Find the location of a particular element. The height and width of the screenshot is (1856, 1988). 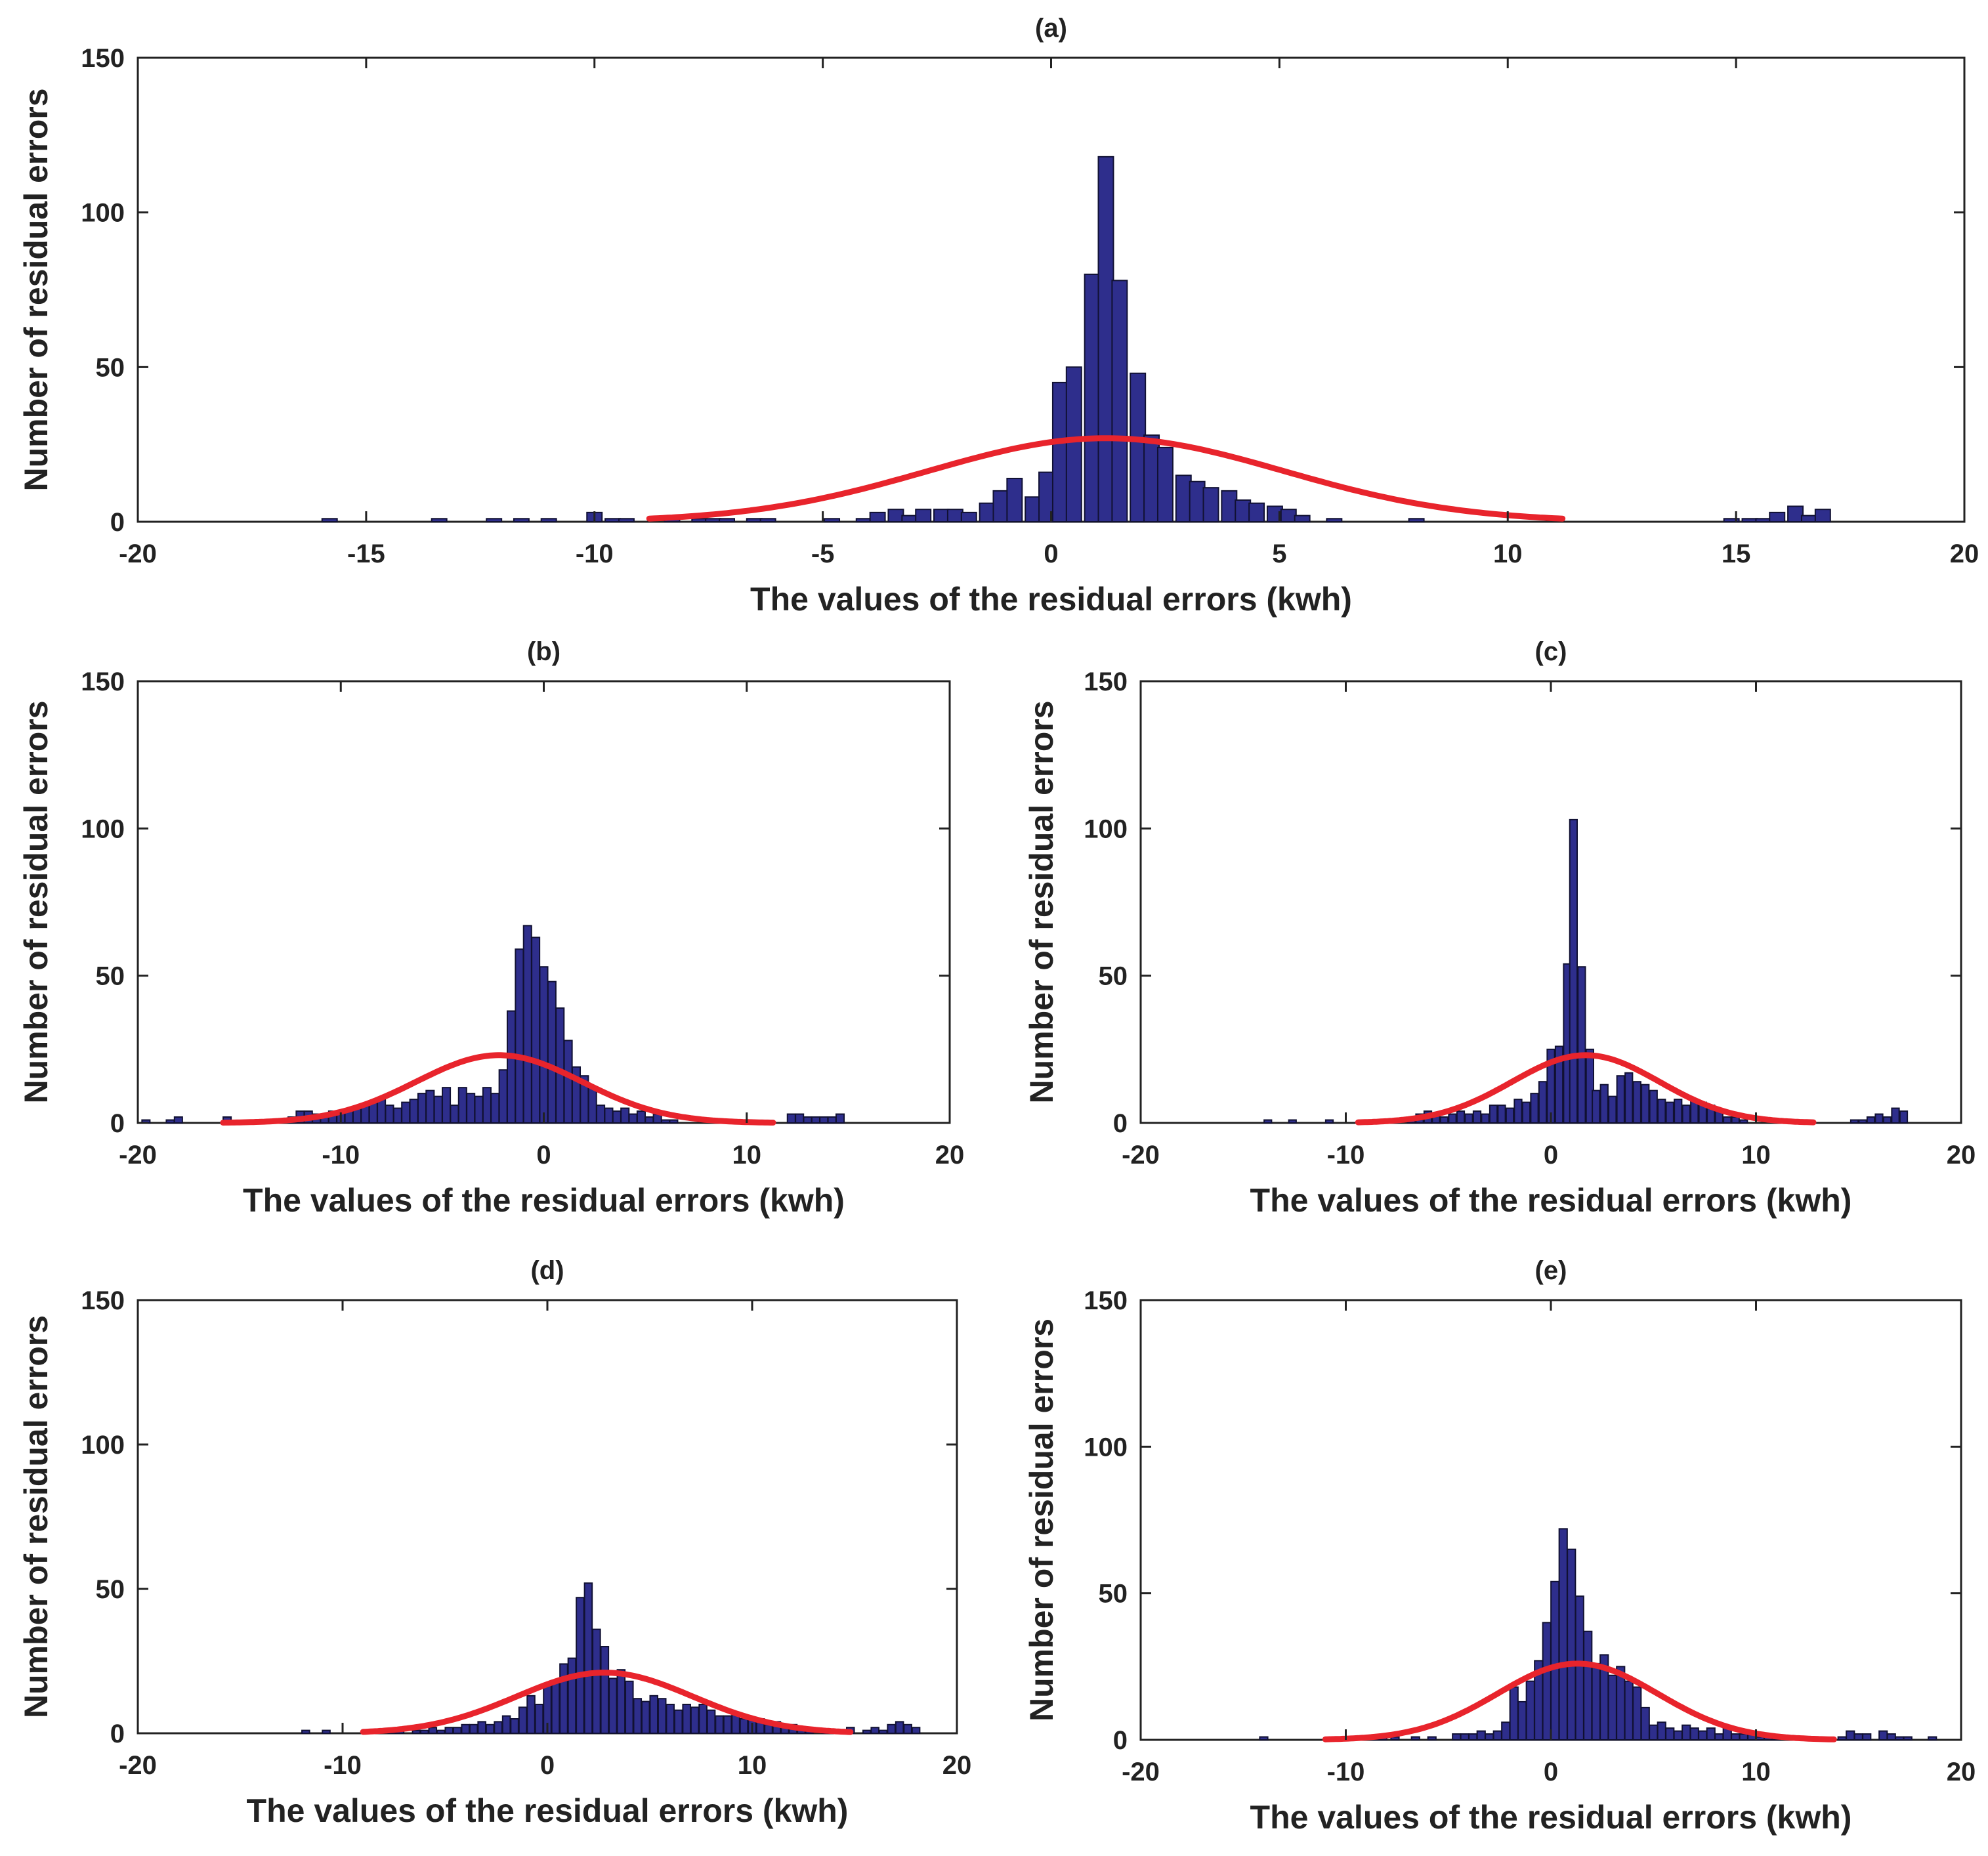

panel-d-x-tick-label: -20 is located at coordinates (138, 1766).